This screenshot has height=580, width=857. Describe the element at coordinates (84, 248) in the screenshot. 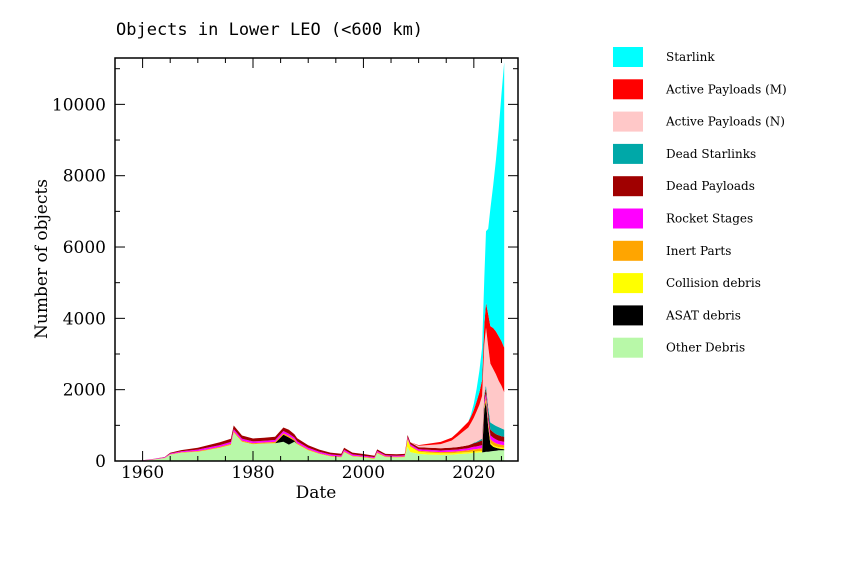

I see `y-tick-label: 6000` at that location.